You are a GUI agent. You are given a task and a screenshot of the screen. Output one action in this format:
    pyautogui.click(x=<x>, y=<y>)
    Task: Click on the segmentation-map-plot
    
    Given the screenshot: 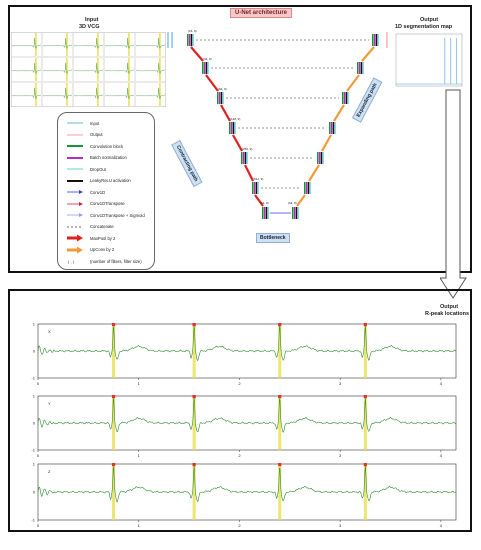 What is the action you would take?
    pyautogui.click(x=429, y=60)
    